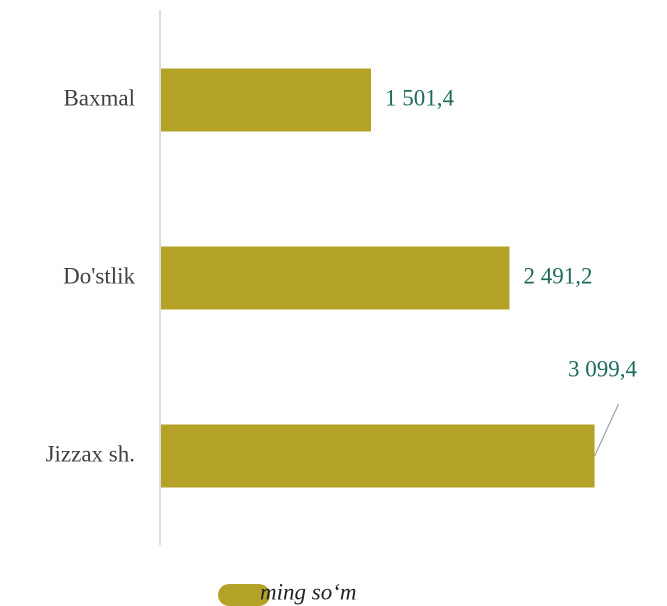 The image size is (667, 606). I want to click on value-label: 2 491,2, so click(557, 275).